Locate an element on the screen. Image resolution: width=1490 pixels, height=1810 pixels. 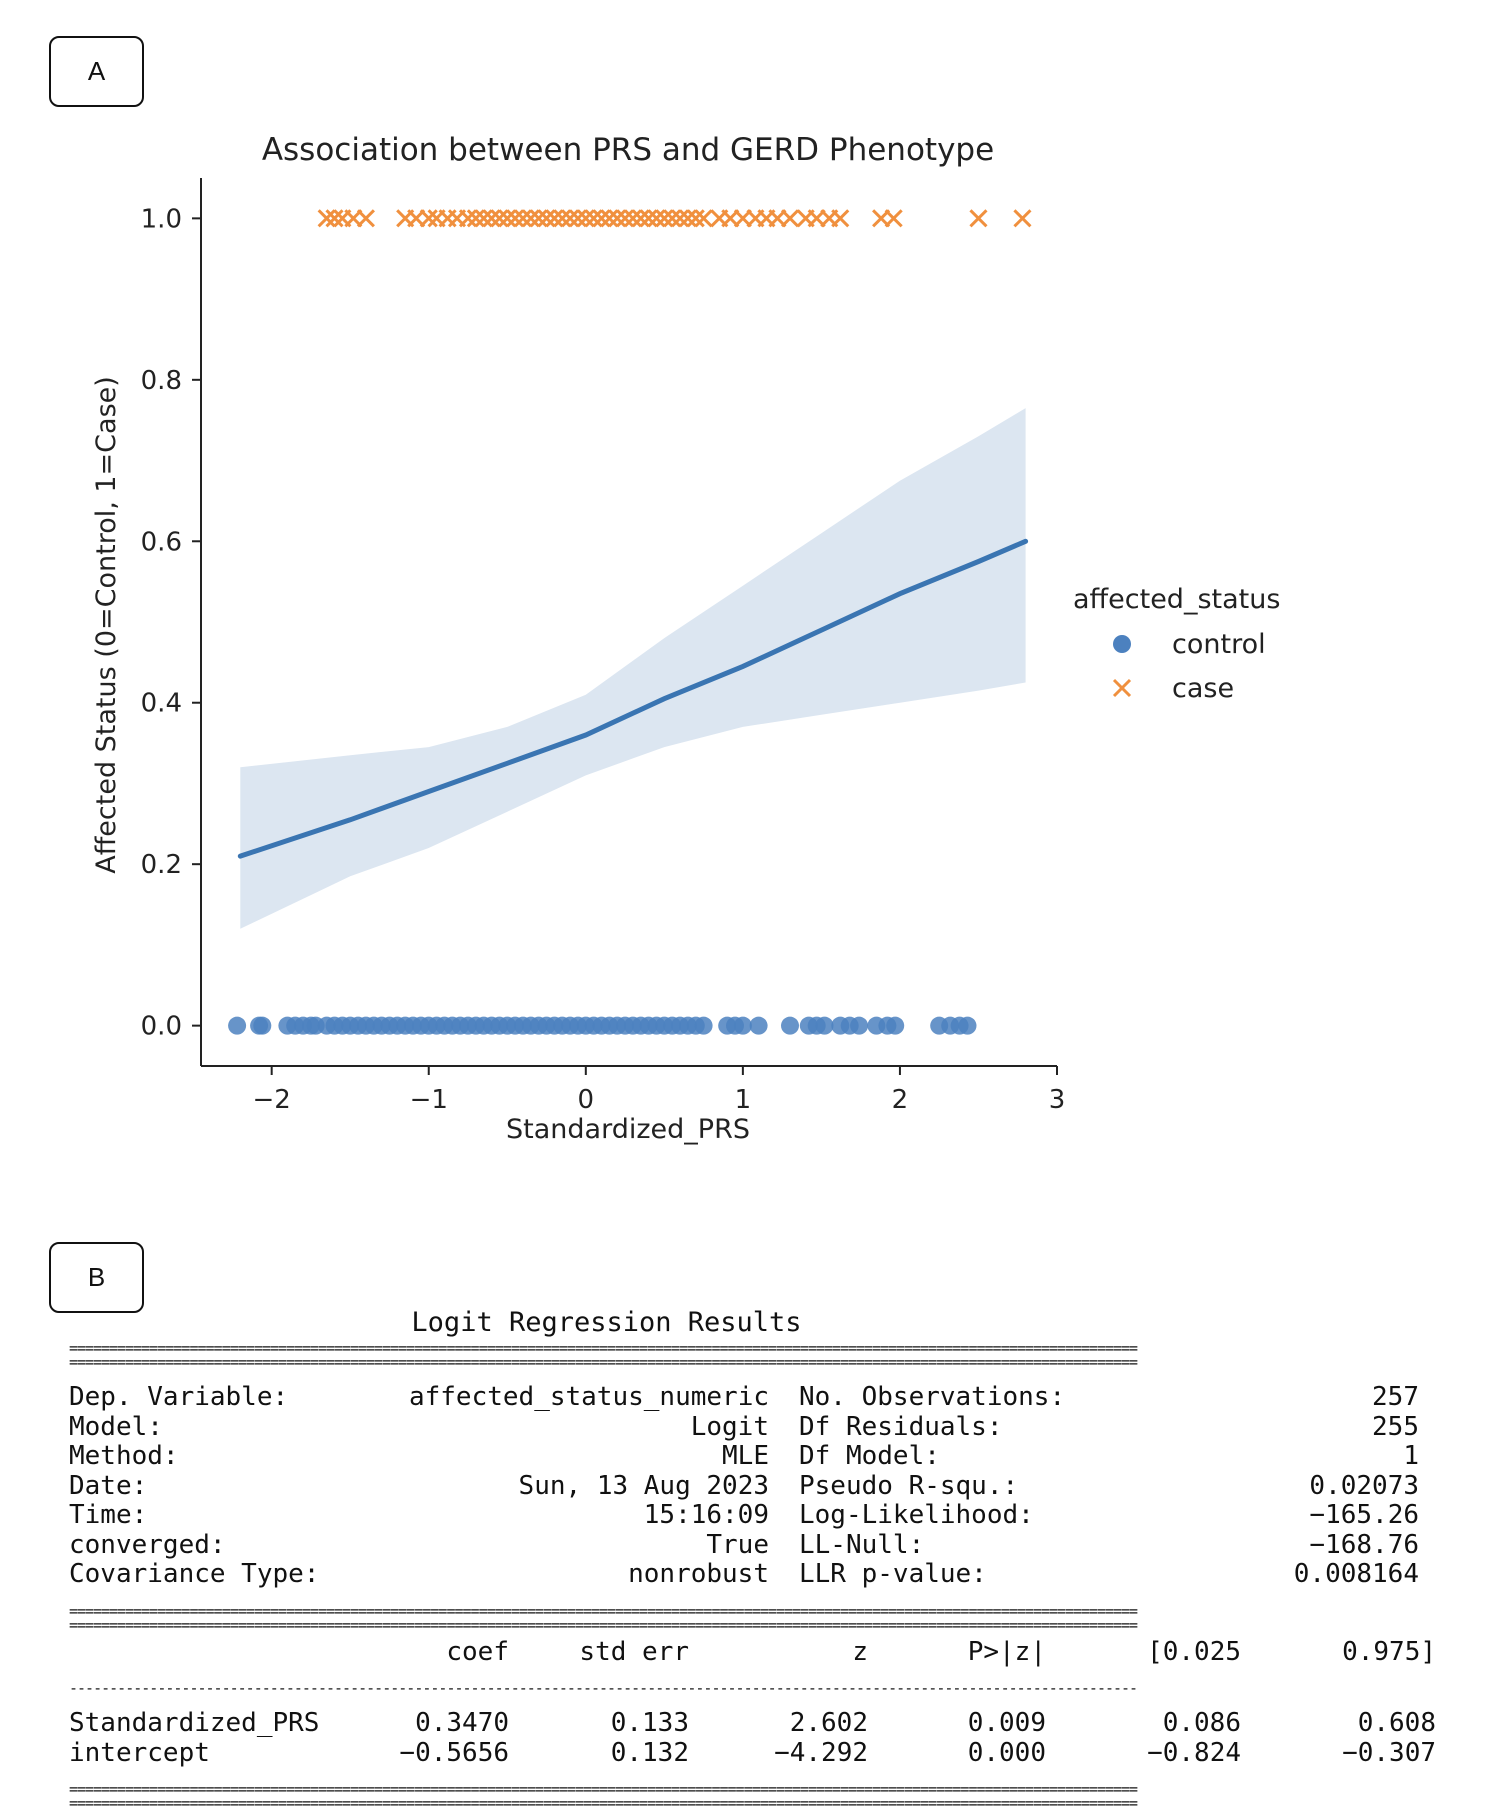
summary-value: MLE is located at coordinates (745, 1456).